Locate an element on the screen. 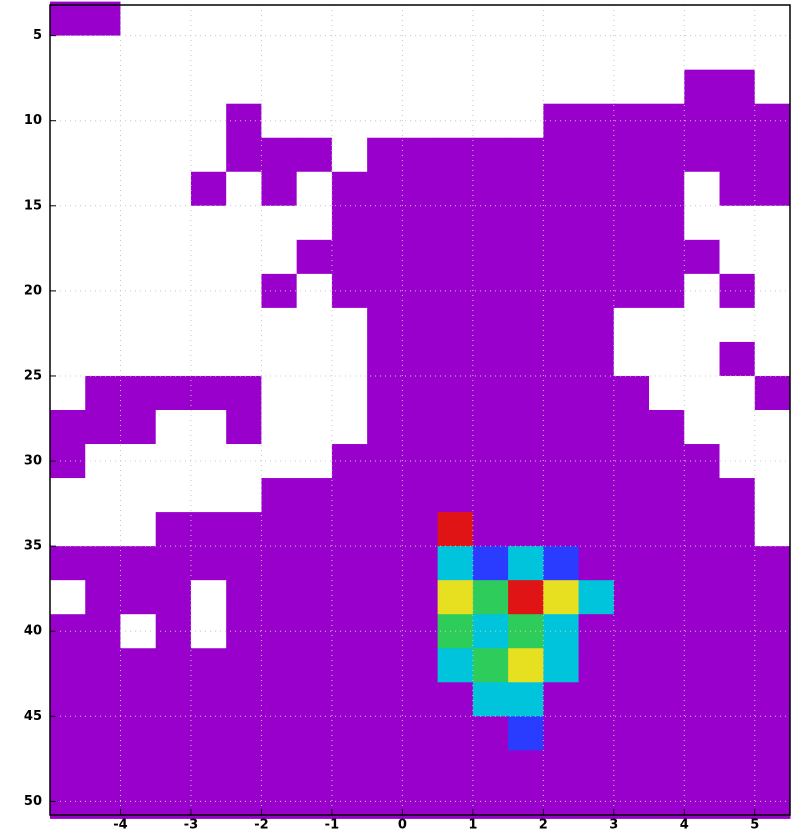 The height and width of the screenshot is (836, 796). y-tick-label: 40 is located at coordinates (33, 631).